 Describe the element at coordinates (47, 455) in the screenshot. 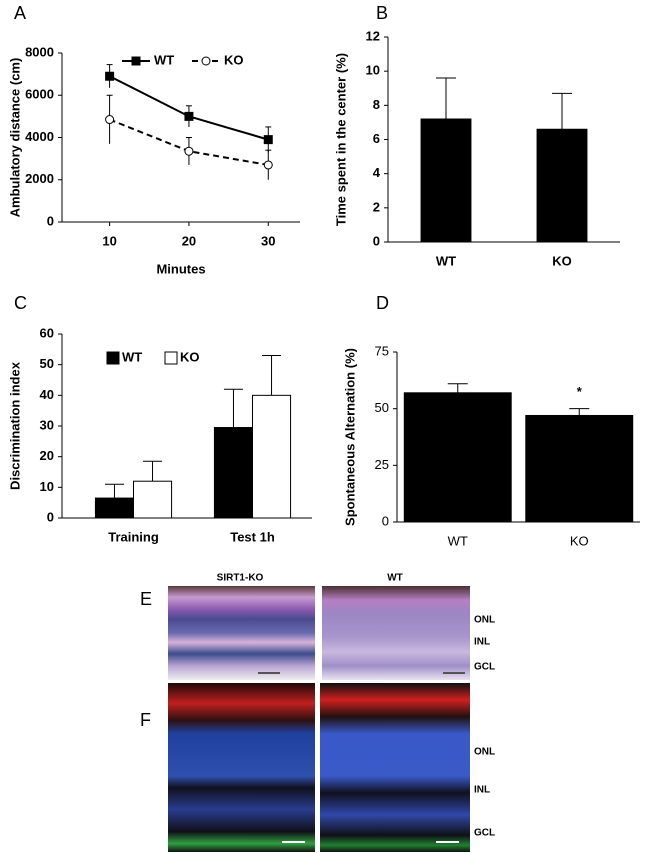

I see `y-tick-label: 20` at that location.